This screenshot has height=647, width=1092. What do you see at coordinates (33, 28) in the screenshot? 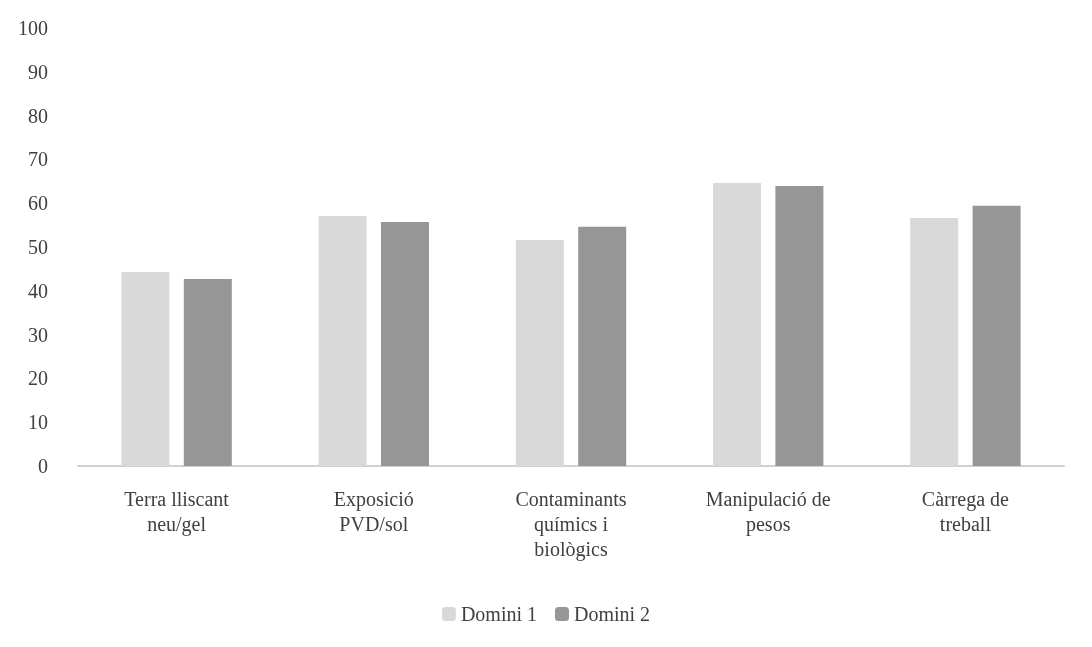
I see `y-tick-label: 100` at bounding box center [33, 28].